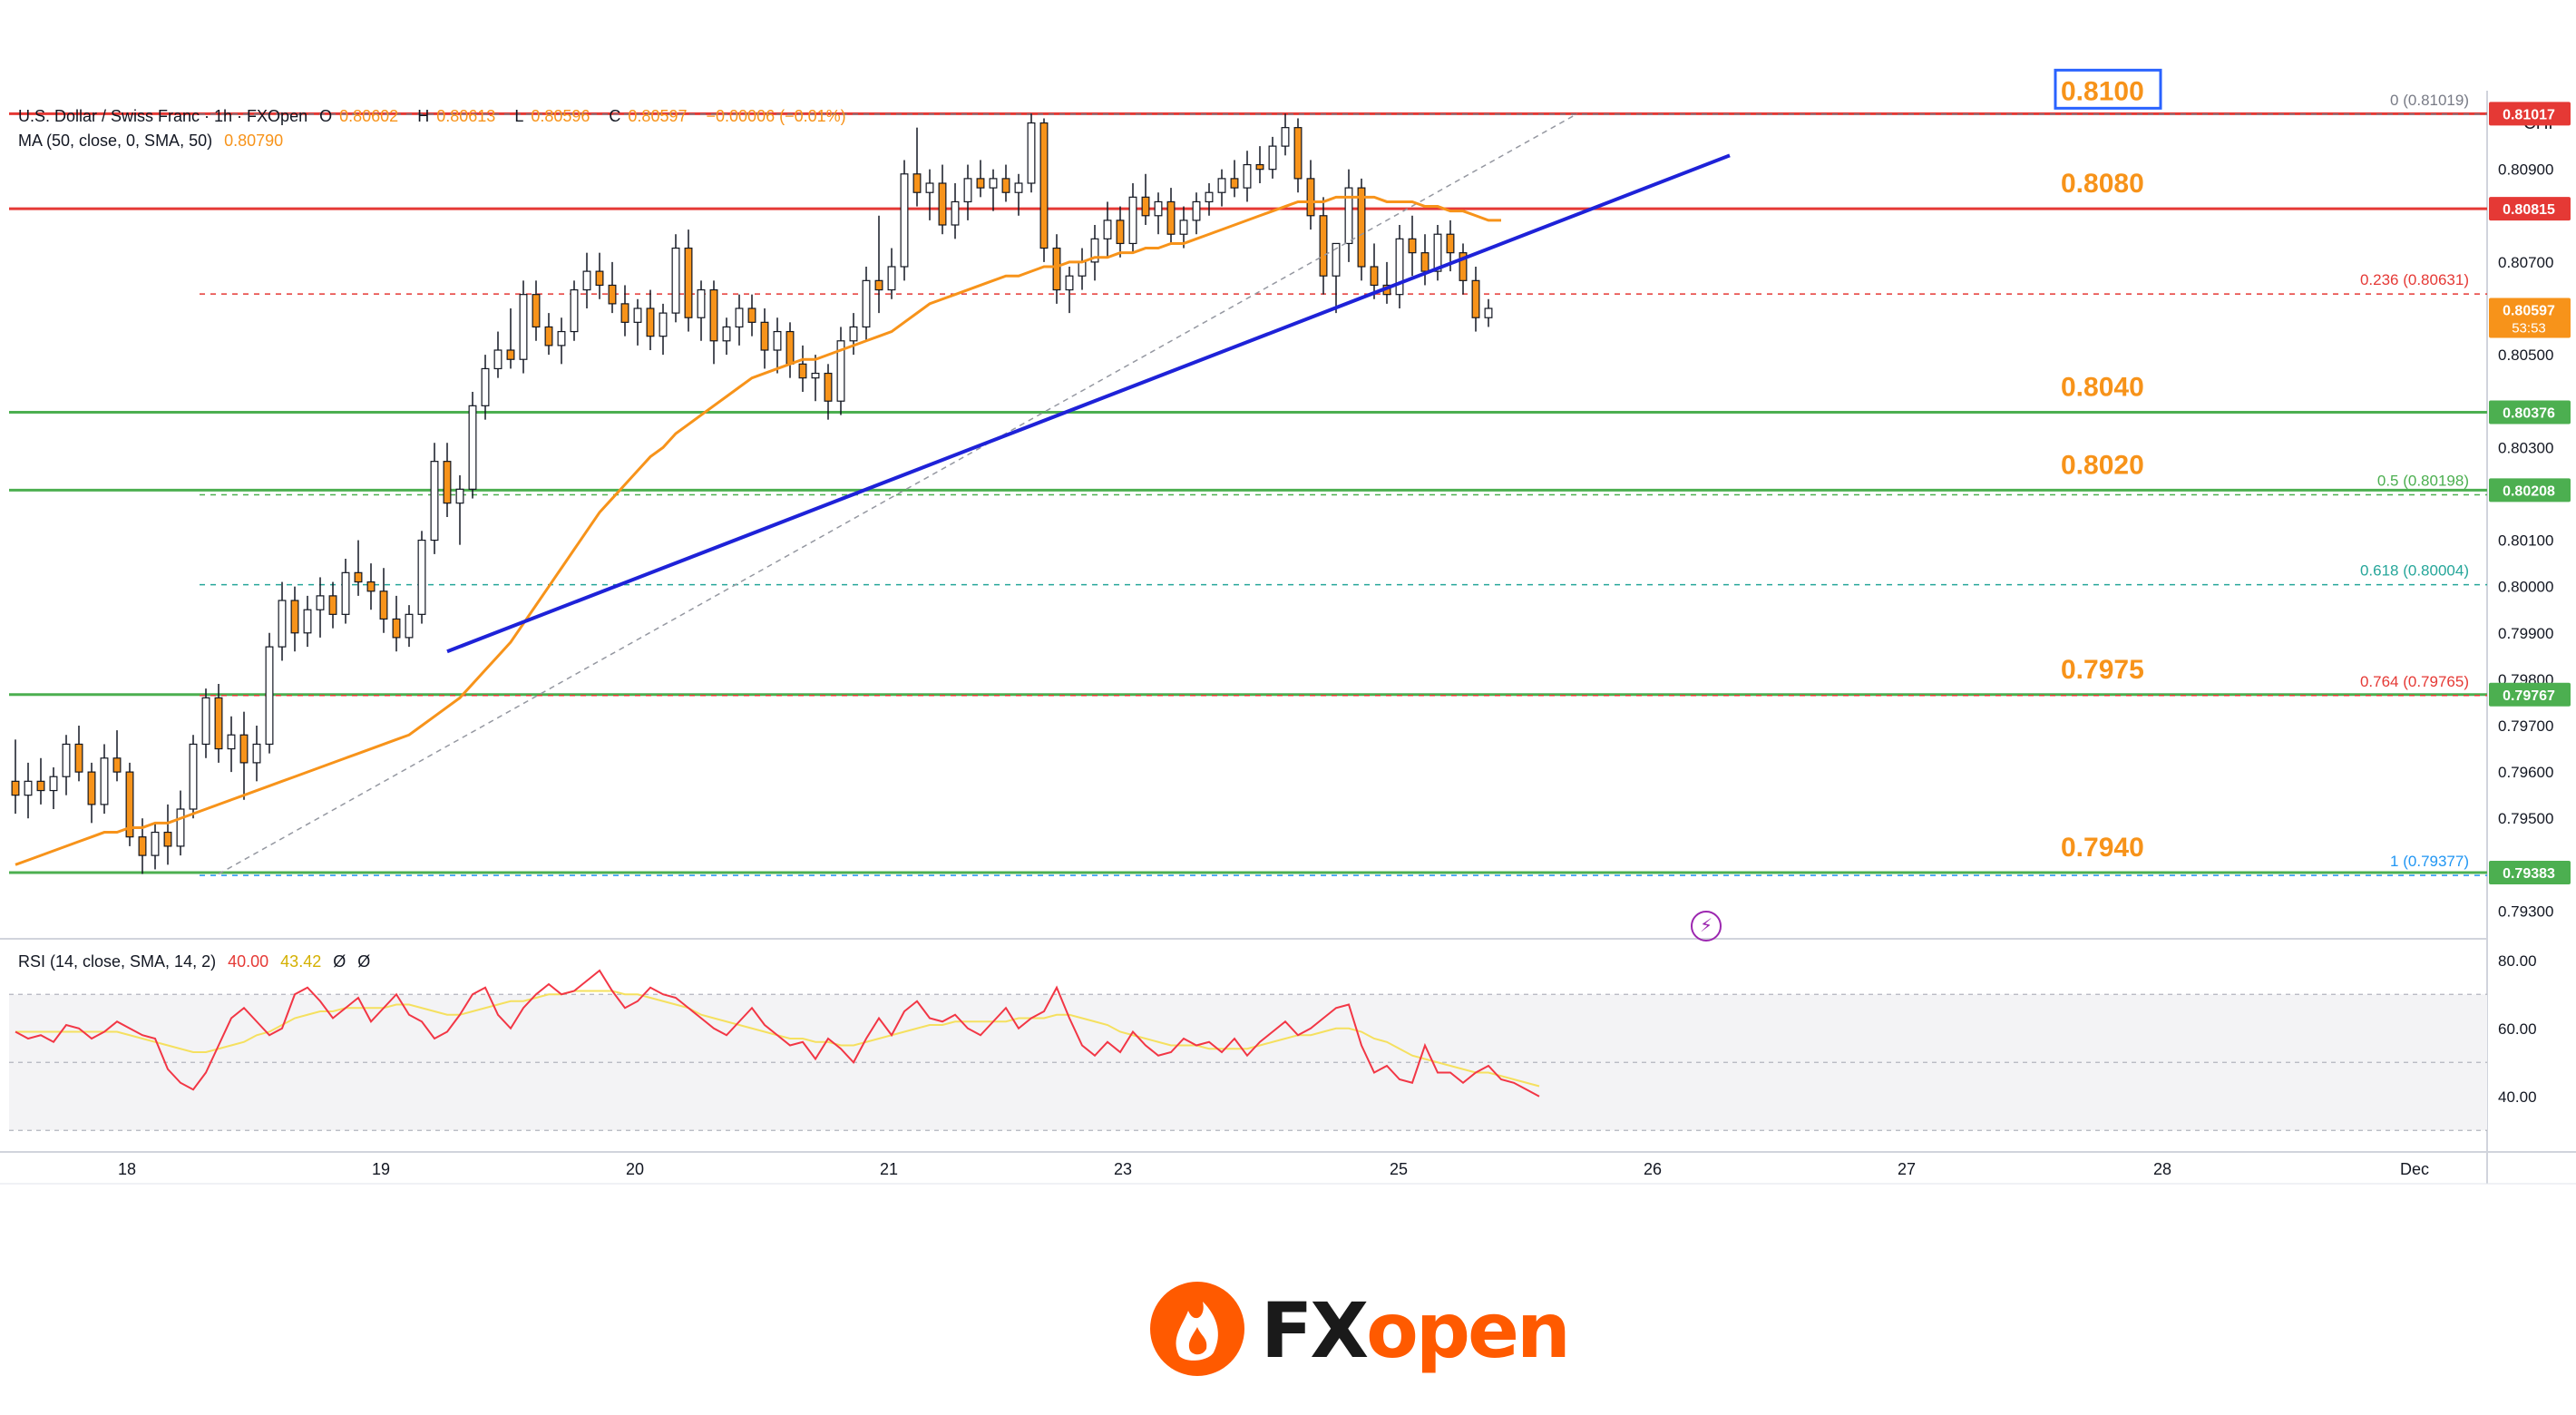  I want to click on price-tick-label: 0.80000, so click(2525, 588).